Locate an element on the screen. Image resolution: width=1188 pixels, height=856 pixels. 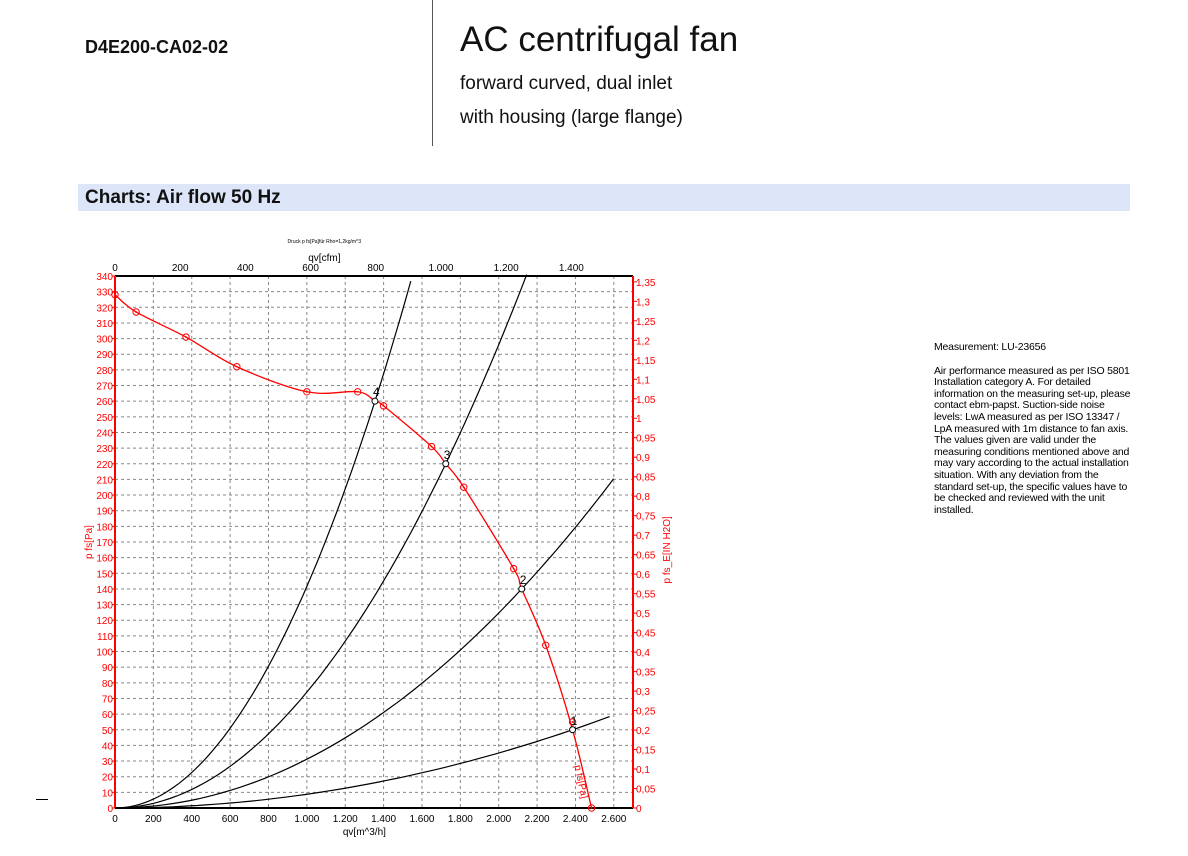
x-tick-label: 1.000 is located at coordinates (306, 819).